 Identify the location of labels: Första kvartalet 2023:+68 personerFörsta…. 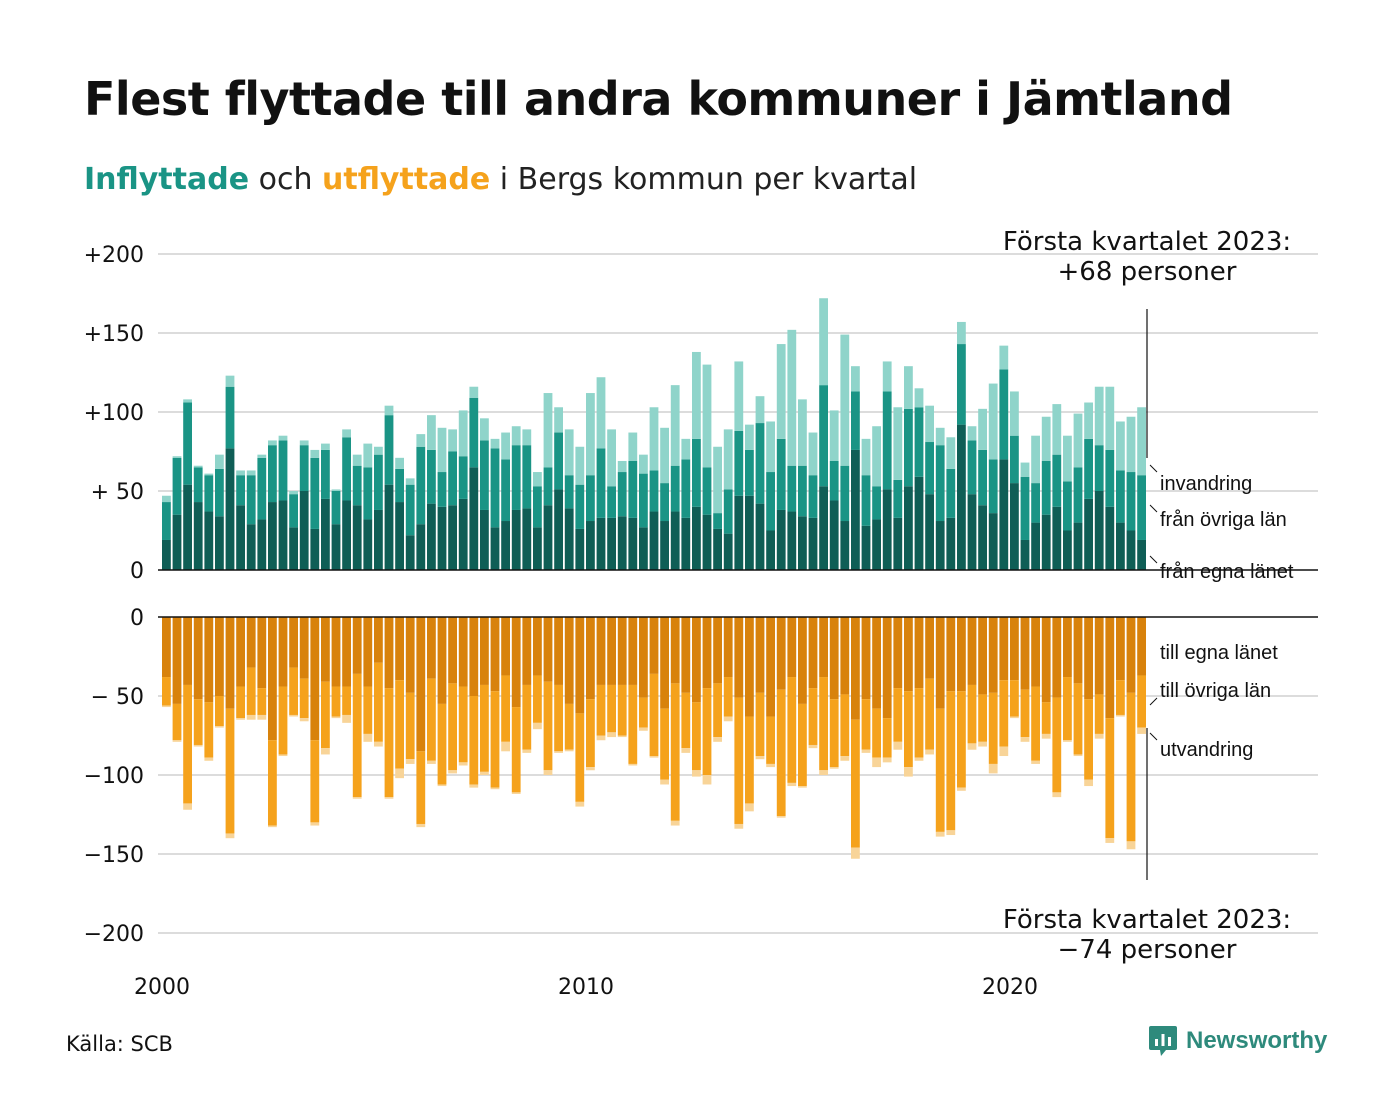
(1148, 596).